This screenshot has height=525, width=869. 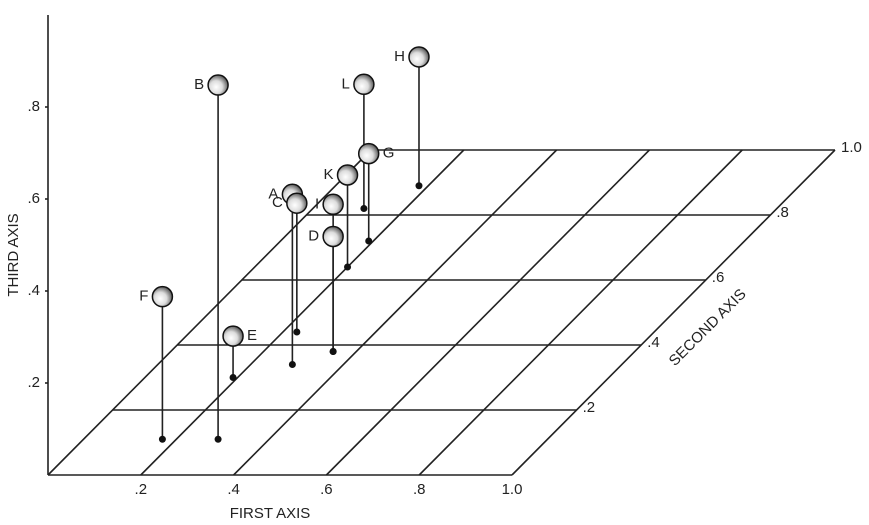 What do you see at coordinates (252, 335) in the screenshot?
I see `point-label: E` at bounding box center [252, 335].